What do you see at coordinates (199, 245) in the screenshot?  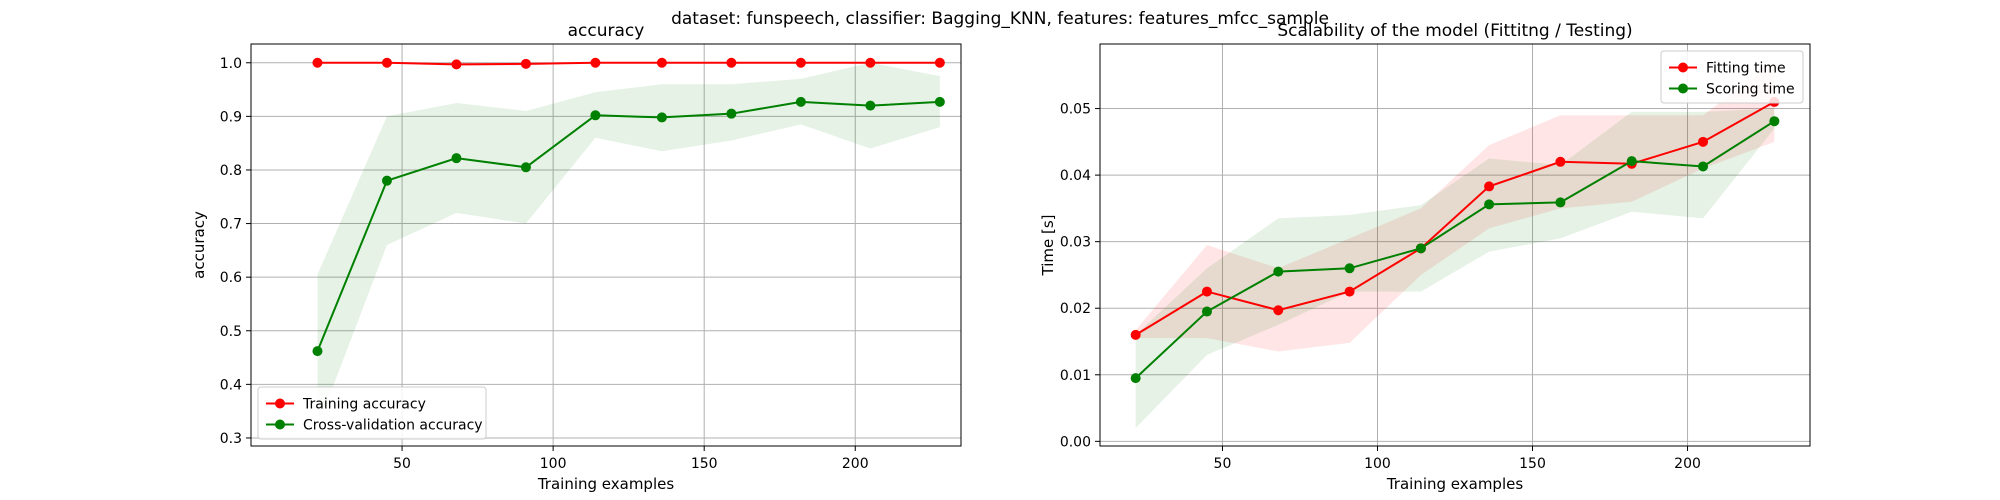 I see `y-axis-label: accuracy` at bounding box center [199, 245].